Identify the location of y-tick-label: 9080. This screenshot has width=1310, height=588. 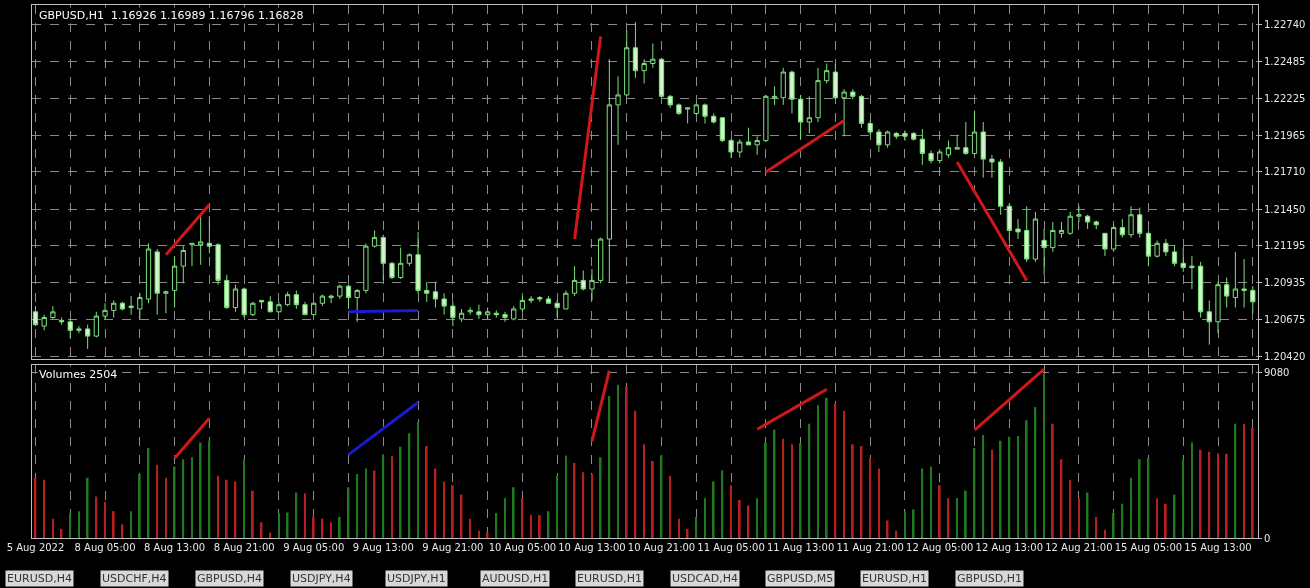
(1277, 372).